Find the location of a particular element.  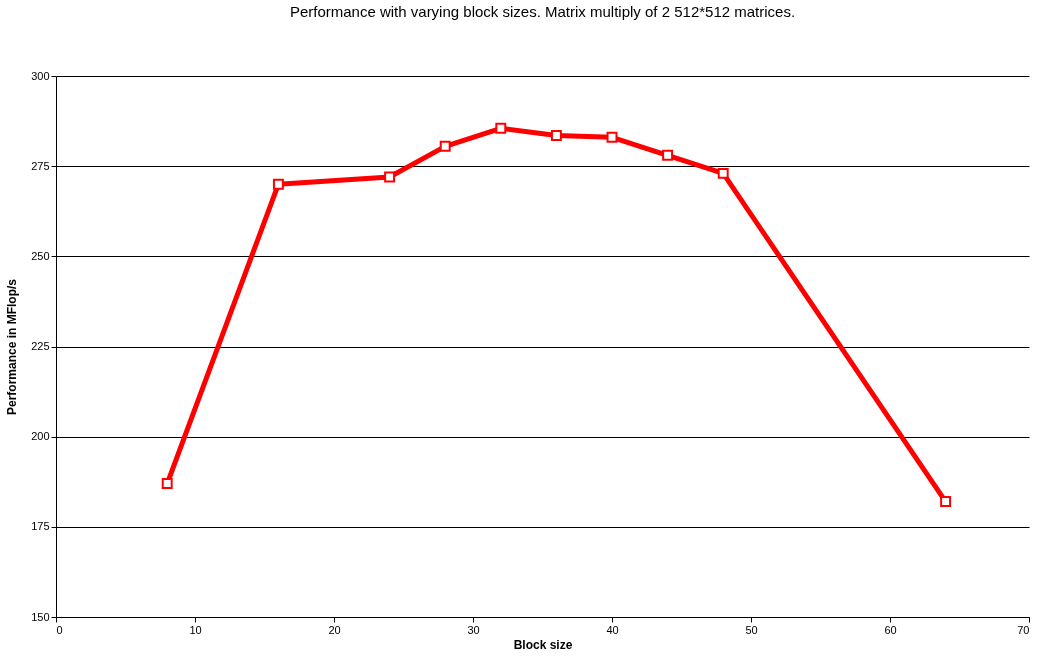

y-tick-label: 275 is located at coordinates (40, 165).